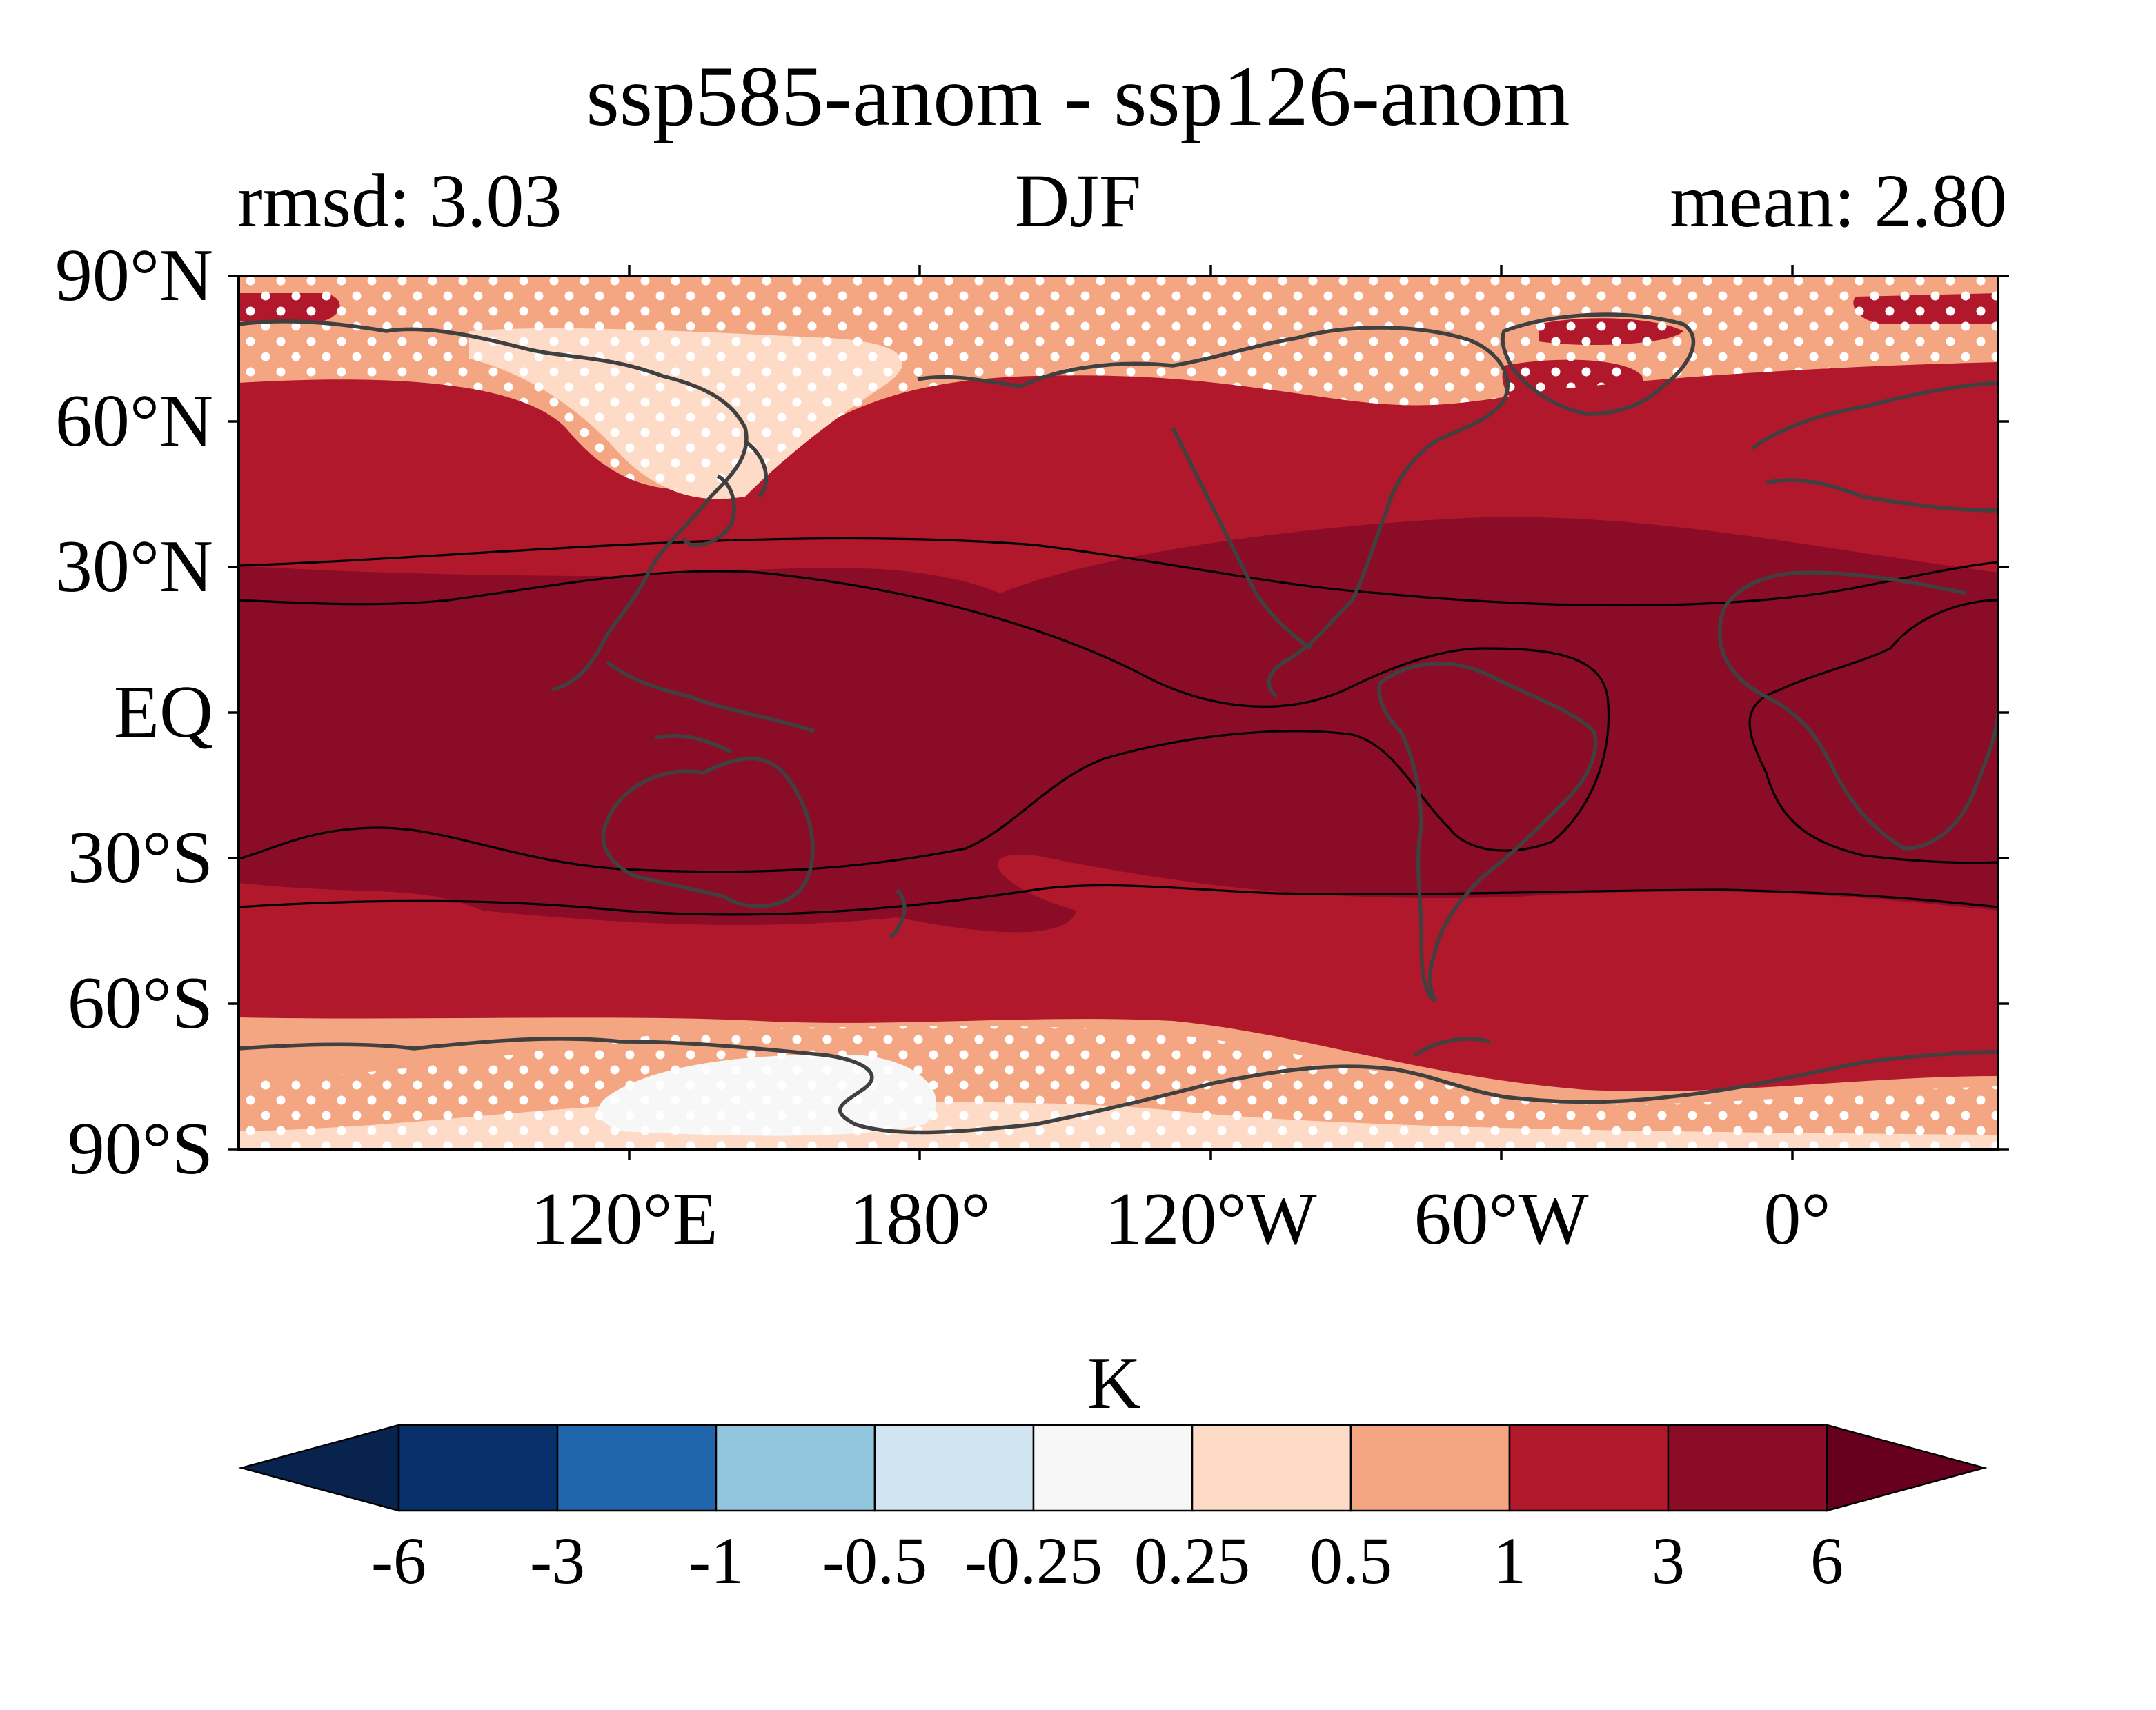 The height and width of the screenshot is (1710, 2156). Describe the element at coordinates (624, 1219) in the screenshot. I see `x-tick-label: 120°E` at that location.